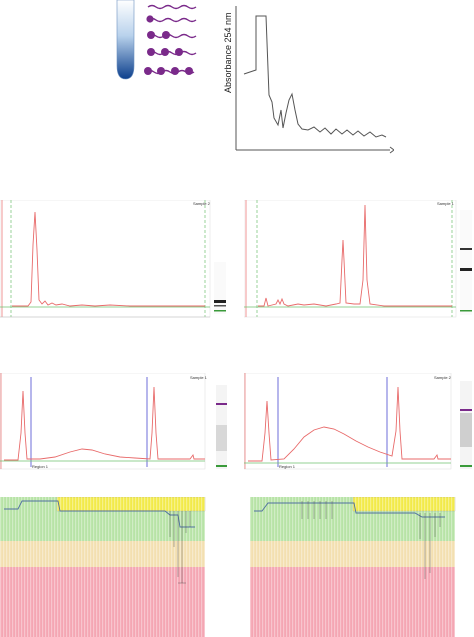 This screenshot has width=474, height=637. I want to click on gradient-tube, so click(125, 40).